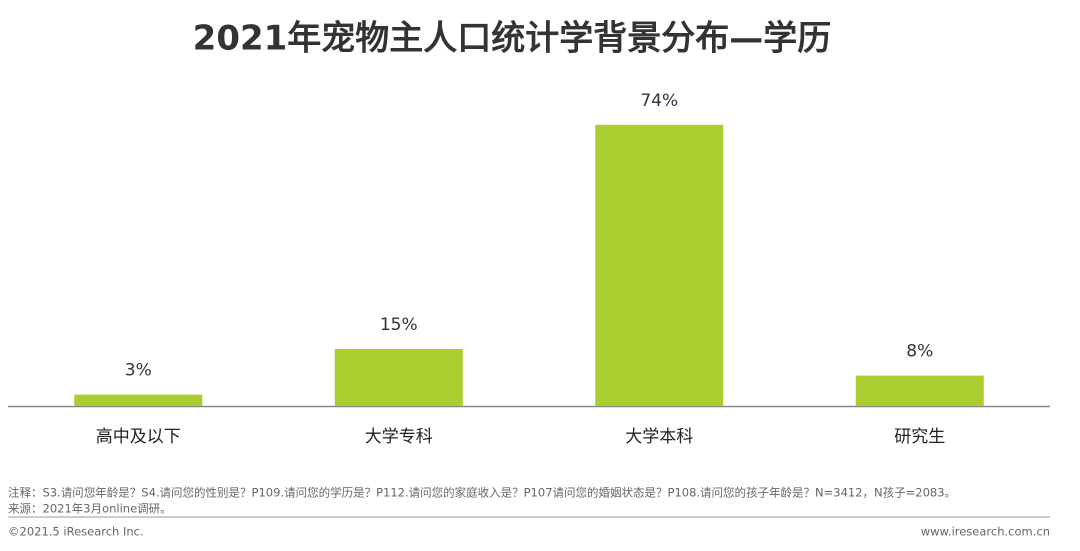 The image size is (1080, 551). Describe the element at coordinates (90, 509) in the screenshot. I see `source: 来源：2021年3月online调研。` at that location.